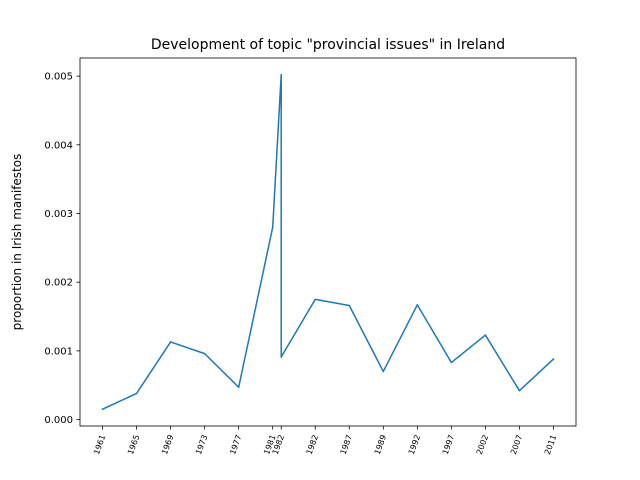  What do you see at coordinates (58, 283) in the screenshot?
I see `y-tick-label: 0.002` at bounding box center [58, 283].